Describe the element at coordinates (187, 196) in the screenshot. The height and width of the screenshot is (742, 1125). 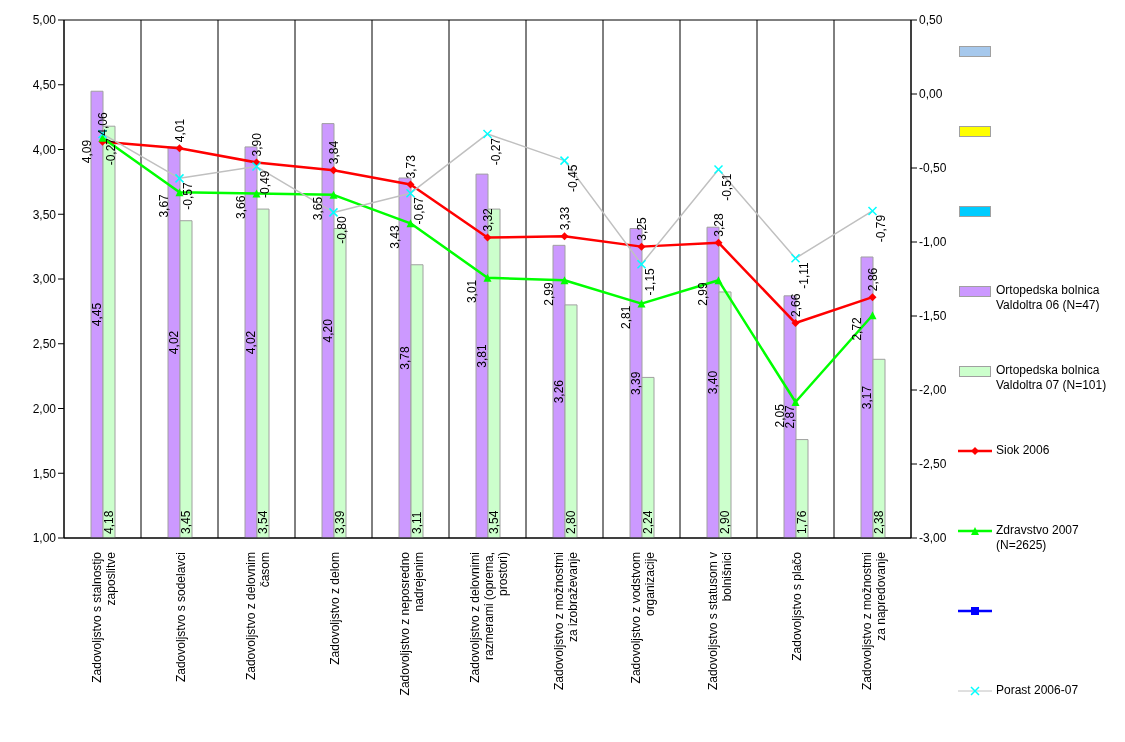
I see `data-label: -0,57` at that location.